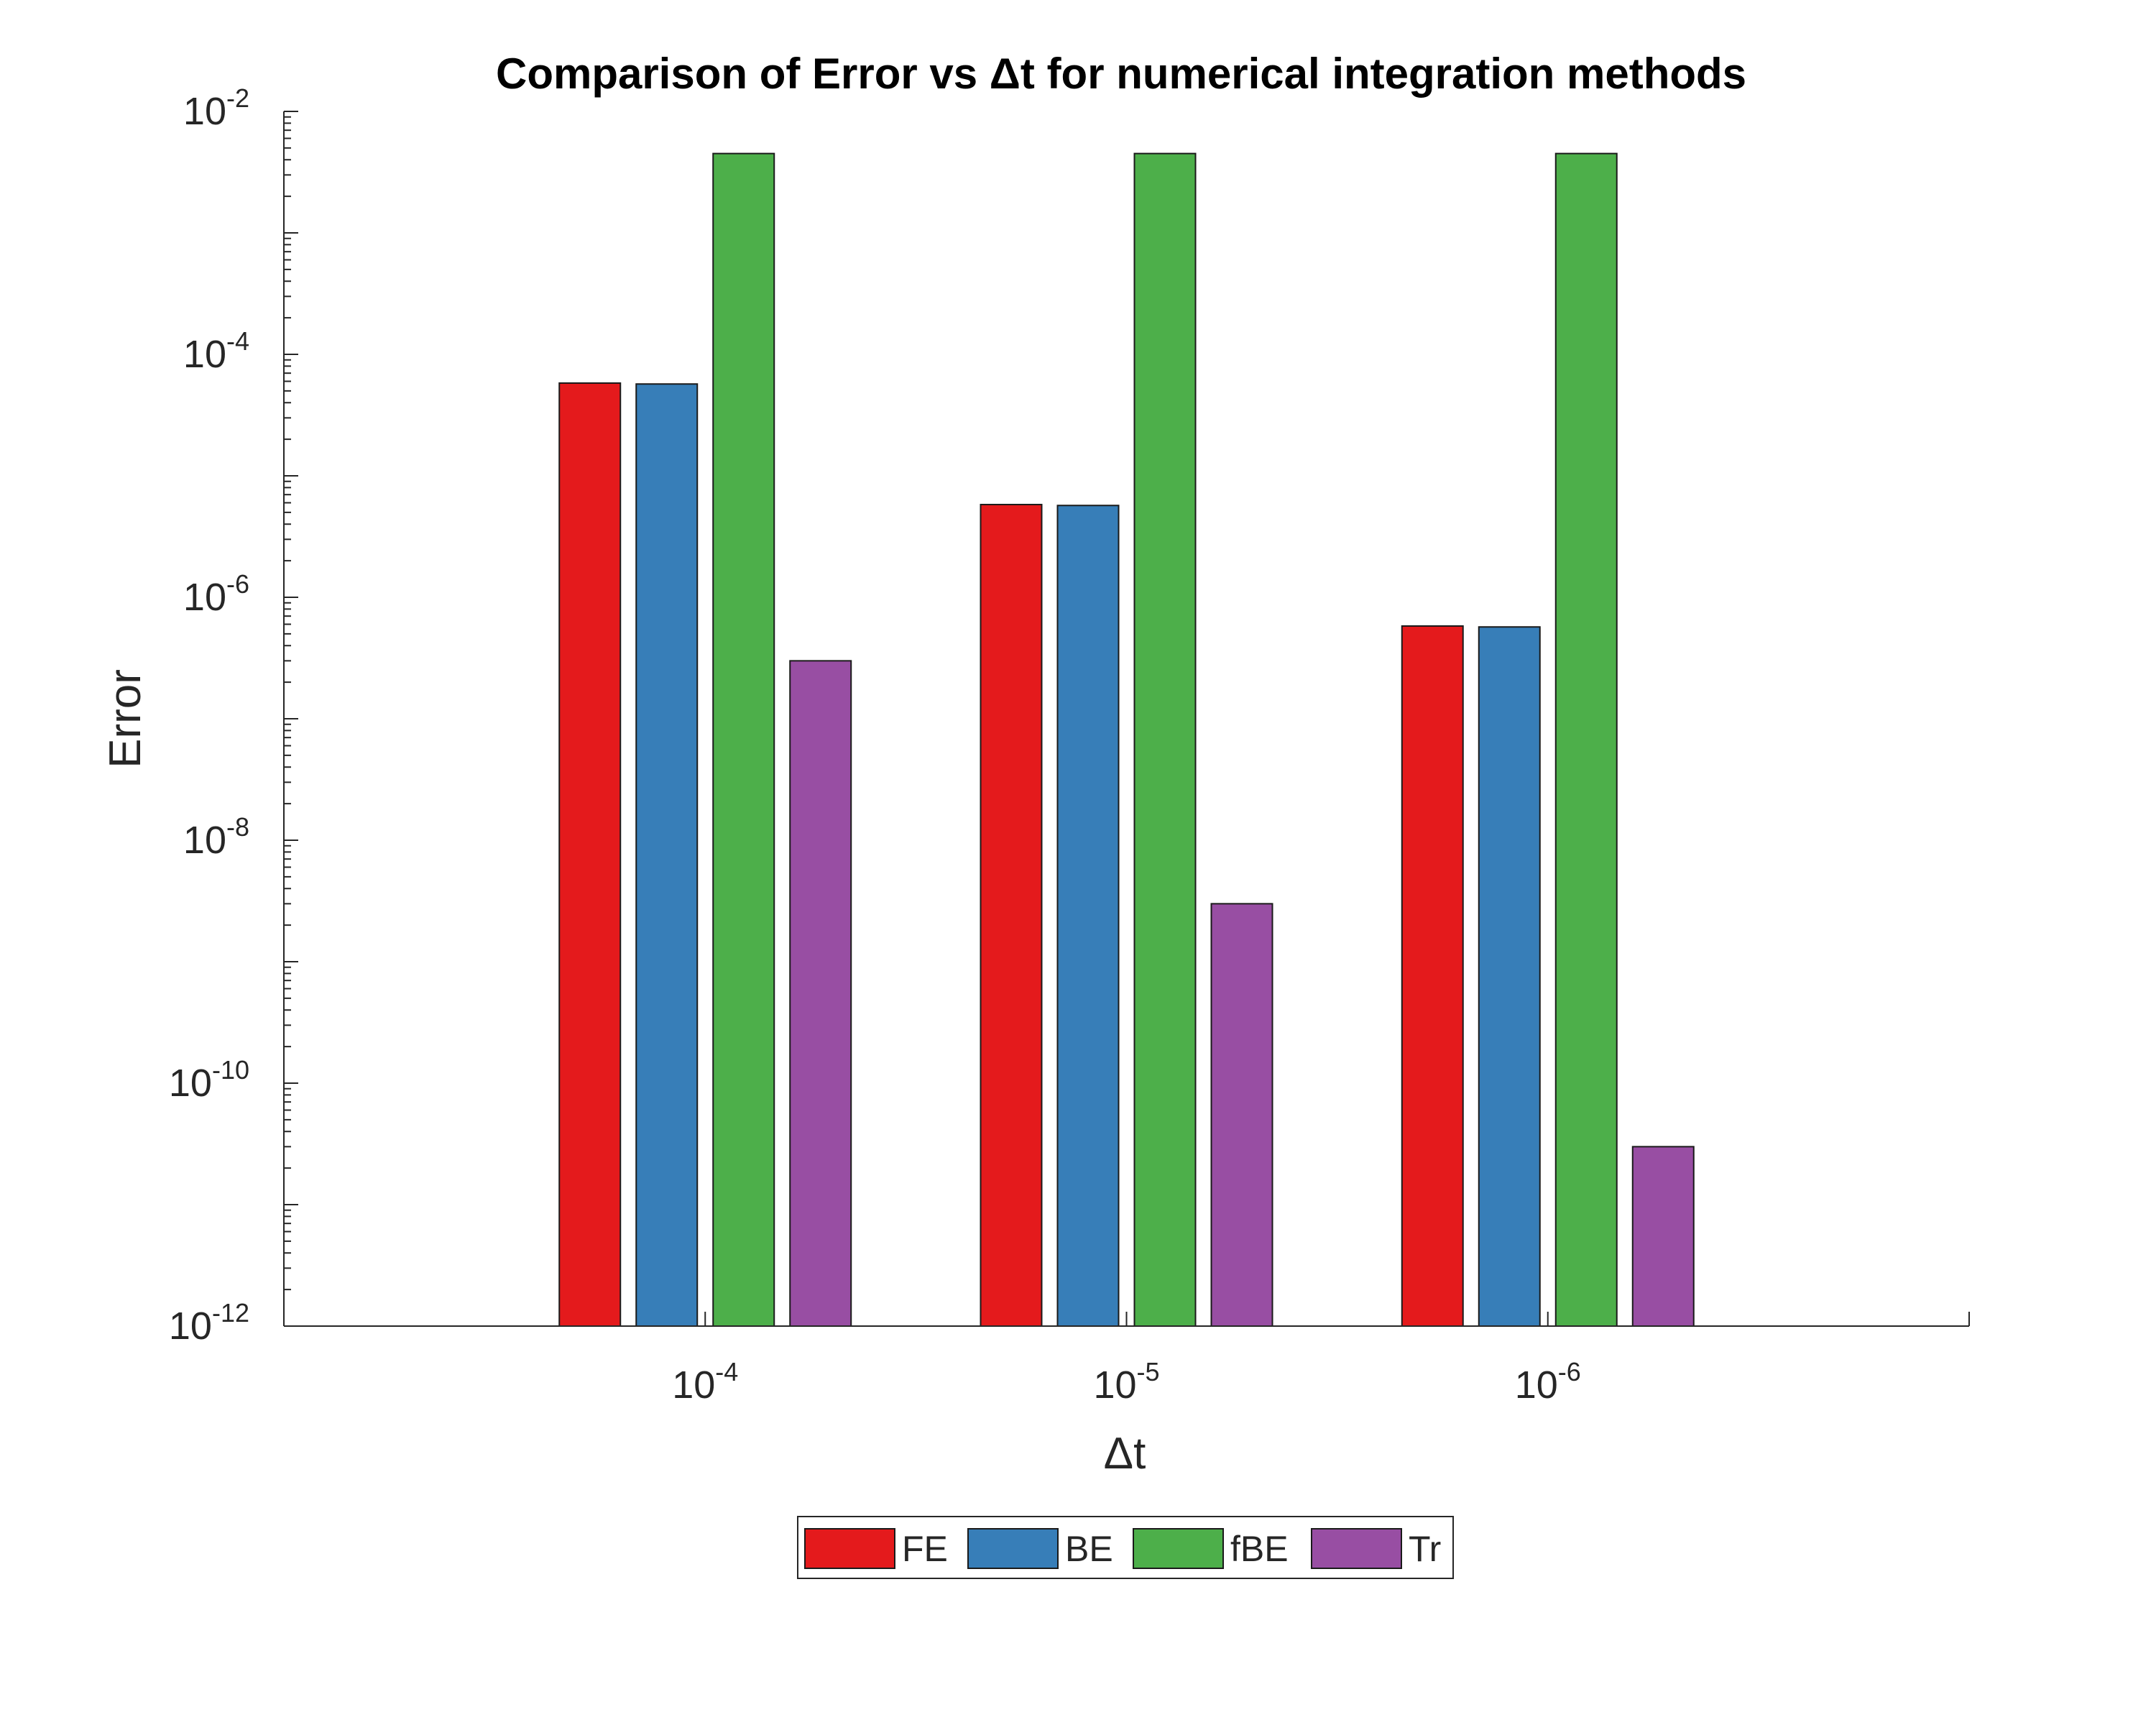 Image resolution: width=2156 pixels, height=1725 pixels. I want to click on legend-label-fe: FE, so click(925, 1549).